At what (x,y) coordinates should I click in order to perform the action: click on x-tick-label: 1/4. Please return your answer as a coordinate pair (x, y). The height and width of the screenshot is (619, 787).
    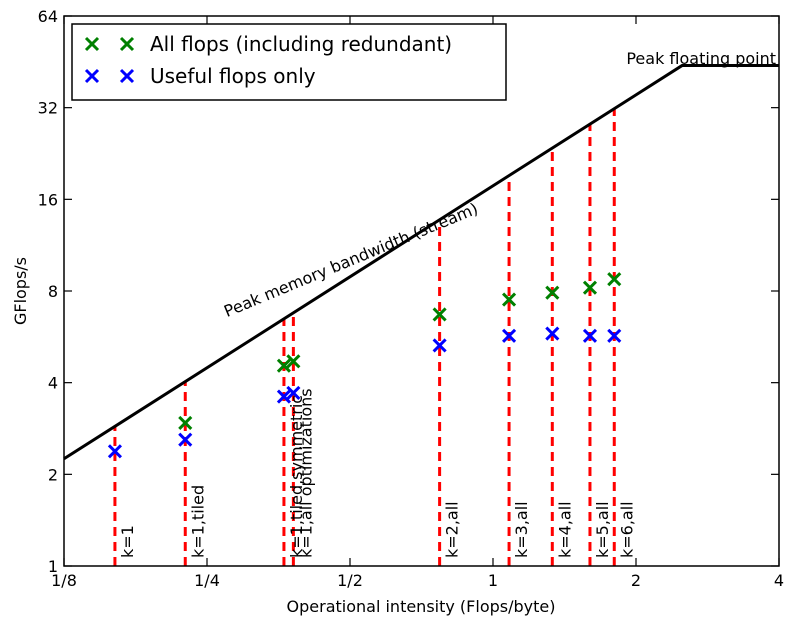
    Looking at the image, I should click on (207, 580).